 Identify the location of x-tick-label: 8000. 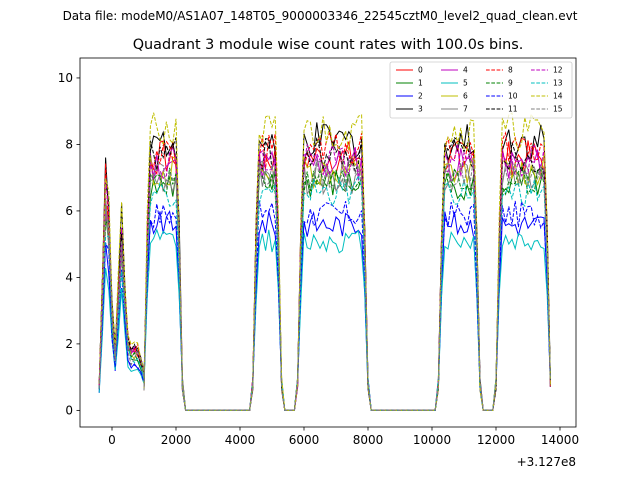
(368, 440).